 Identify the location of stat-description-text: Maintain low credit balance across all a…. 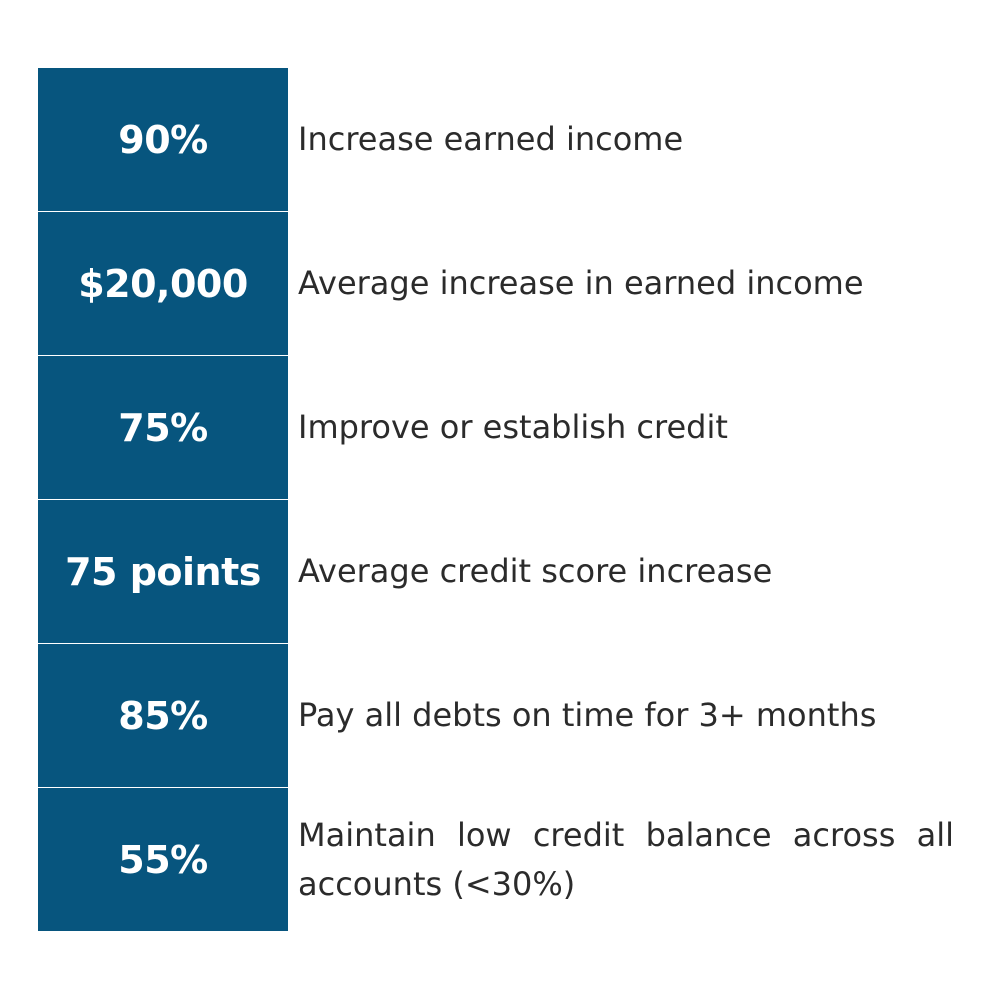
(626, 859).